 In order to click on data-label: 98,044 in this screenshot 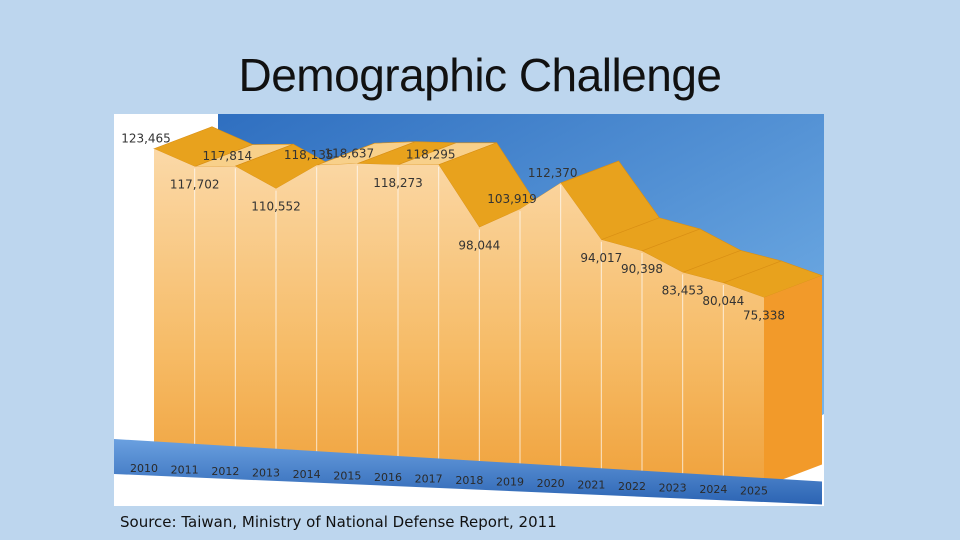, I will do `click(479, 245)`.